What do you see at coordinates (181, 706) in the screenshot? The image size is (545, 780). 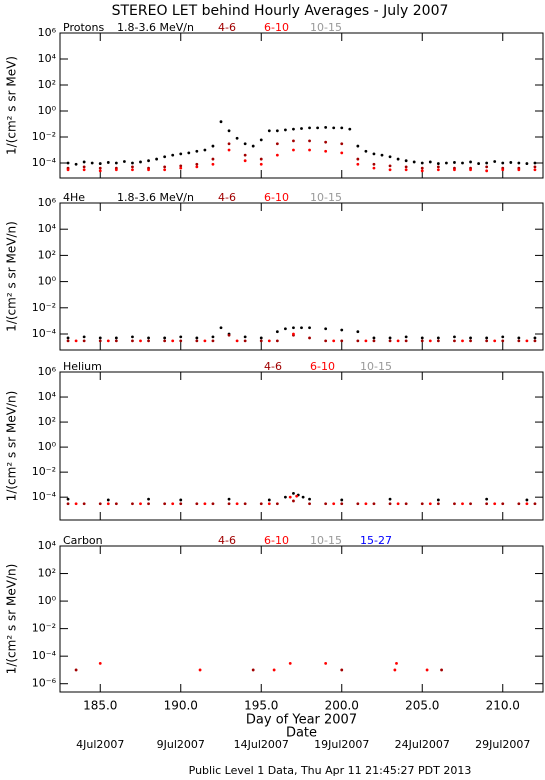 I see `x-tick-label: 190.0` at bounding box center [181, 706].